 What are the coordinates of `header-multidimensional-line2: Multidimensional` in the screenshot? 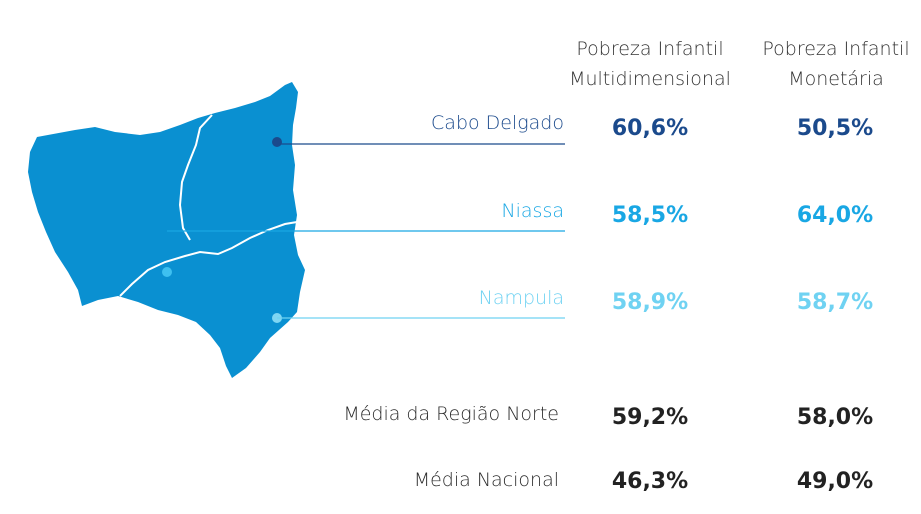 It's located at (650, 79).